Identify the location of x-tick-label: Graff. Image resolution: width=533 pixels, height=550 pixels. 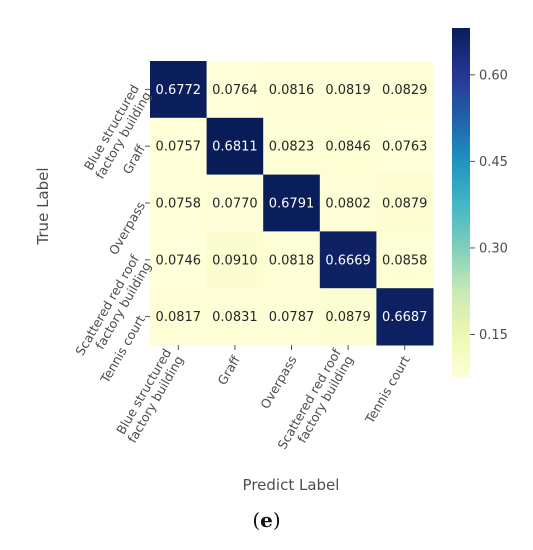
(228, 370).